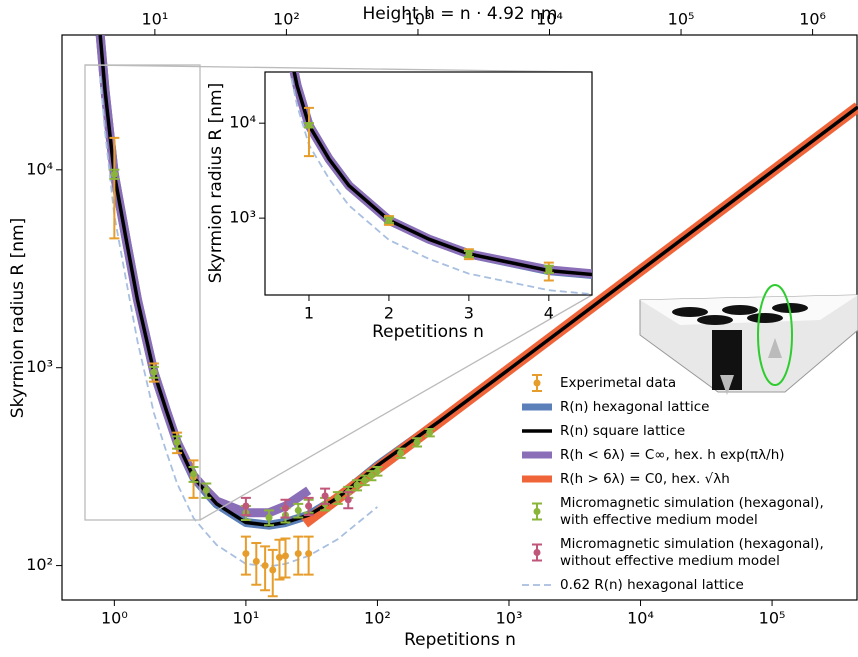 This screenshot has height=657, width=858. Describe the element at coordinates (645, 479) in the screenshot. I see `legend-label: R(h > 6λ) = C0, hex. √λh` at that location.